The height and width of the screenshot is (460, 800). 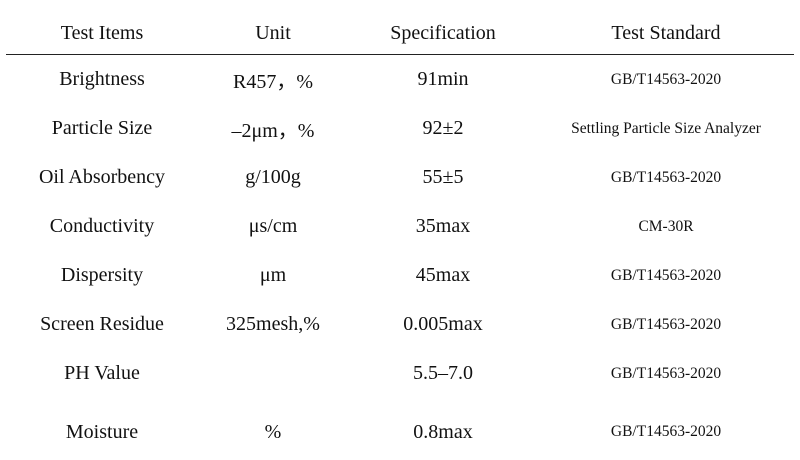 I want to click on header-test-standard: Test Standard, so click(x=666, y=33).